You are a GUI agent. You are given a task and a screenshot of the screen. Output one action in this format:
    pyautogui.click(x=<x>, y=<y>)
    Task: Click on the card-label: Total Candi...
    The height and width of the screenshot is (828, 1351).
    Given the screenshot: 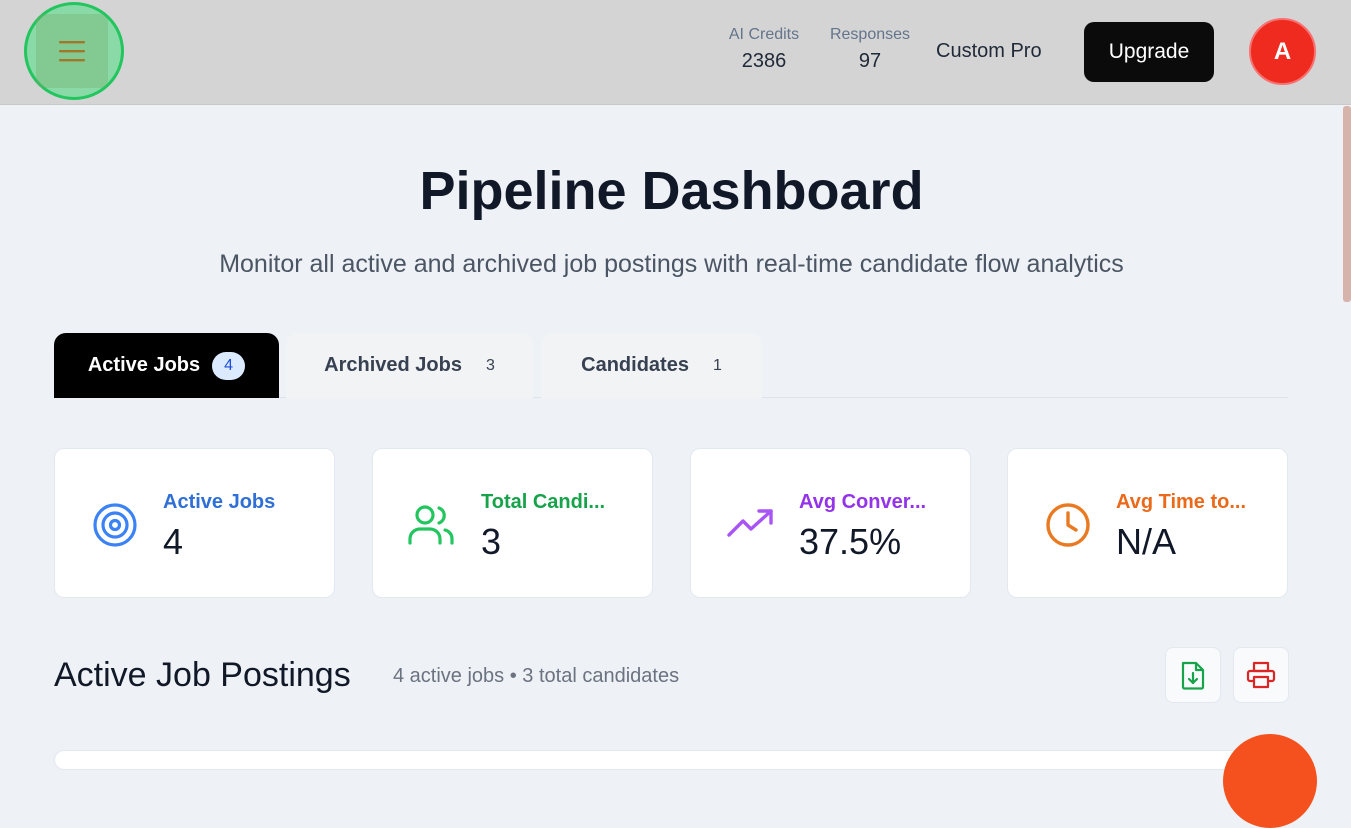 What is the action you would take?
    pyautogui.click(x=543, y=502)
    